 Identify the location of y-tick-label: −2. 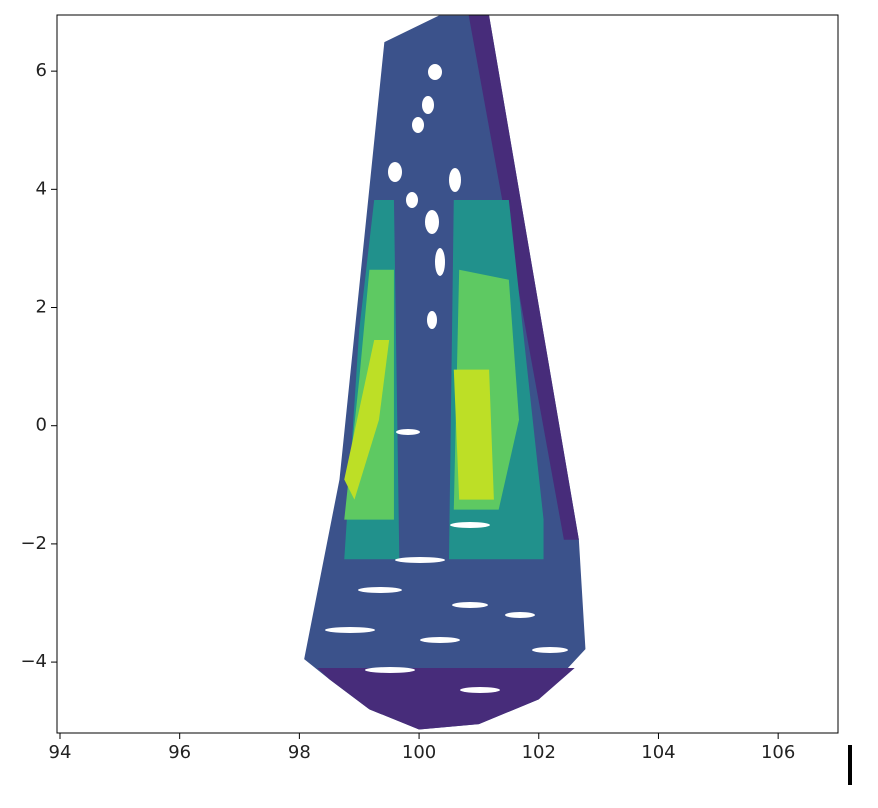
(33, 543).